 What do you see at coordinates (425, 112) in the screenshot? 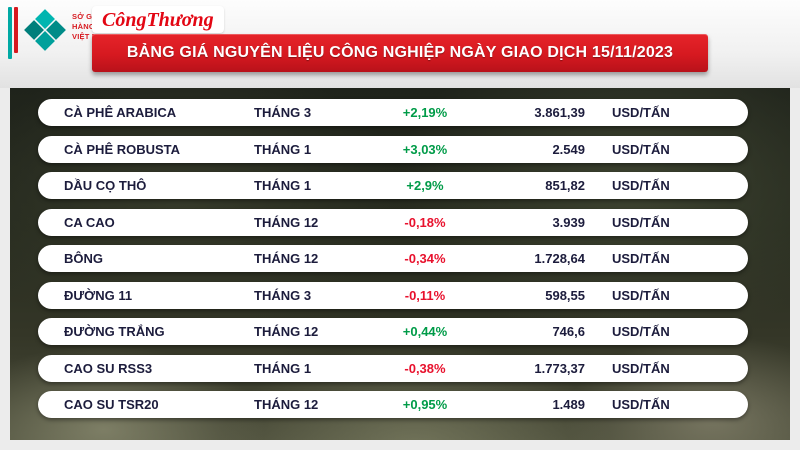
I see `change-percent: +2,19%` at bounding box center [425, 112].